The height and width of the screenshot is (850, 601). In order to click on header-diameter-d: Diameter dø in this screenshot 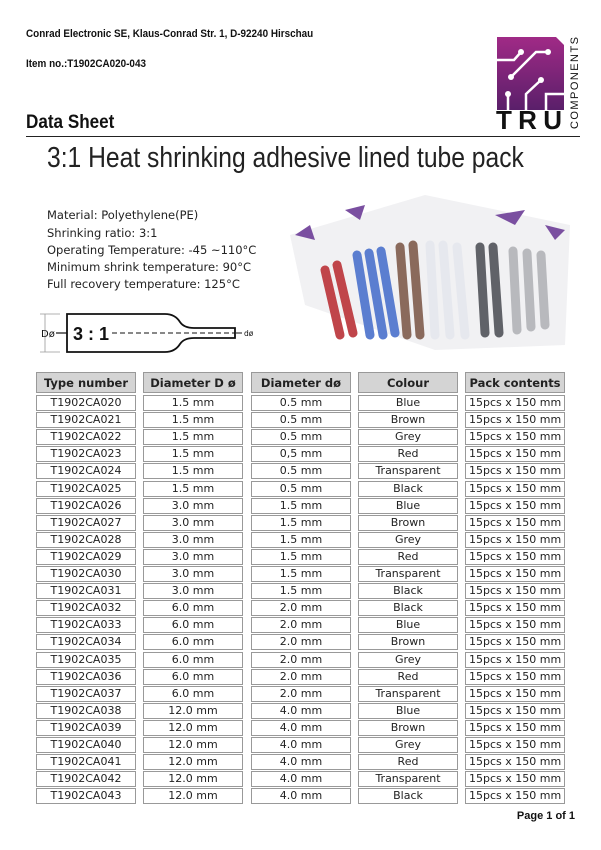, I will do `click(301, 382)`.